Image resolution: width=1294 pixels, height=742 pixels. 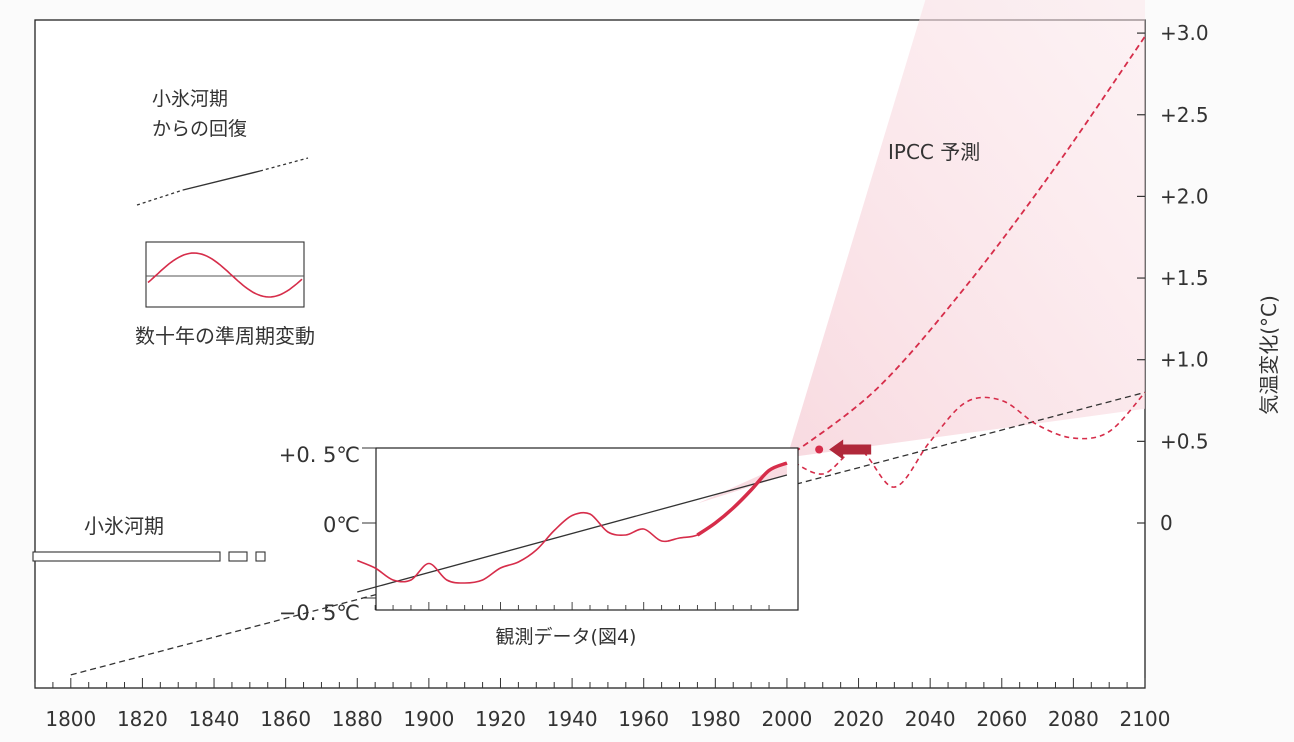 I want to click on x-tick-label: 1860, so click(x=285, y=719).